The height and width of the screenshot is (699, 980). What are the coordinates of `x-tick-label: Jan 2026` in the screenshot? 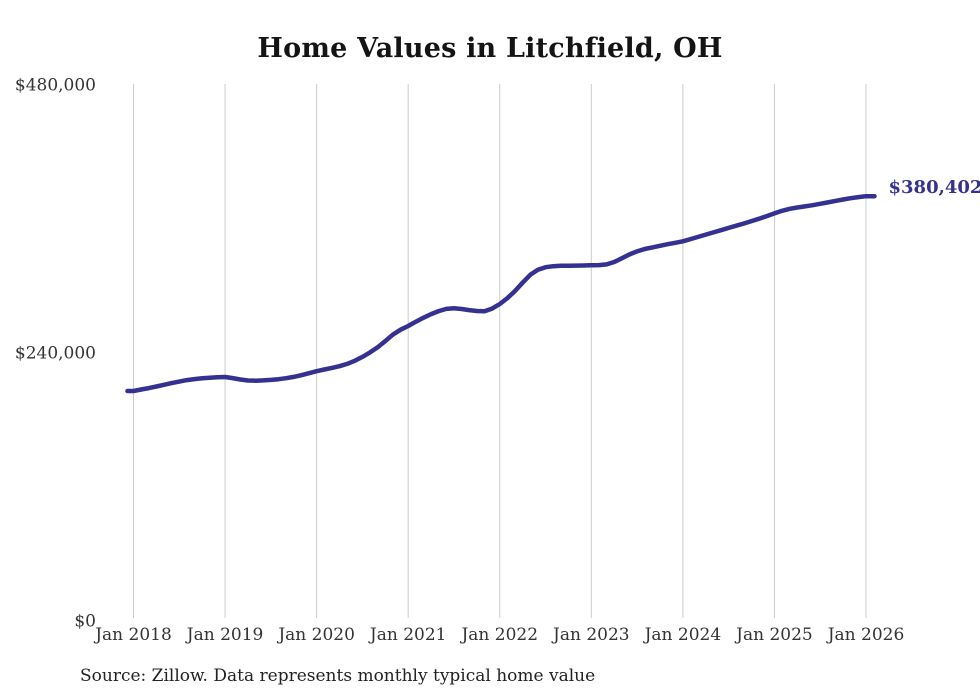 It's located at (865, 635).